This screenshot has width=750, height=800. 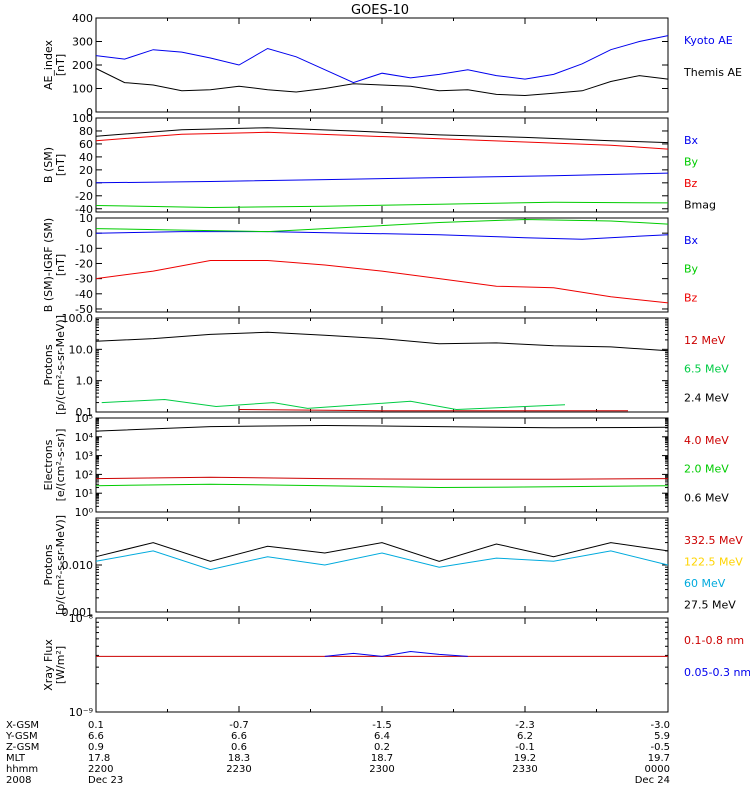 What do you see at coordinates (712, 72) in the screenshot?
I see `legend-entry: Themis AE` at bounding box center [712, 72].